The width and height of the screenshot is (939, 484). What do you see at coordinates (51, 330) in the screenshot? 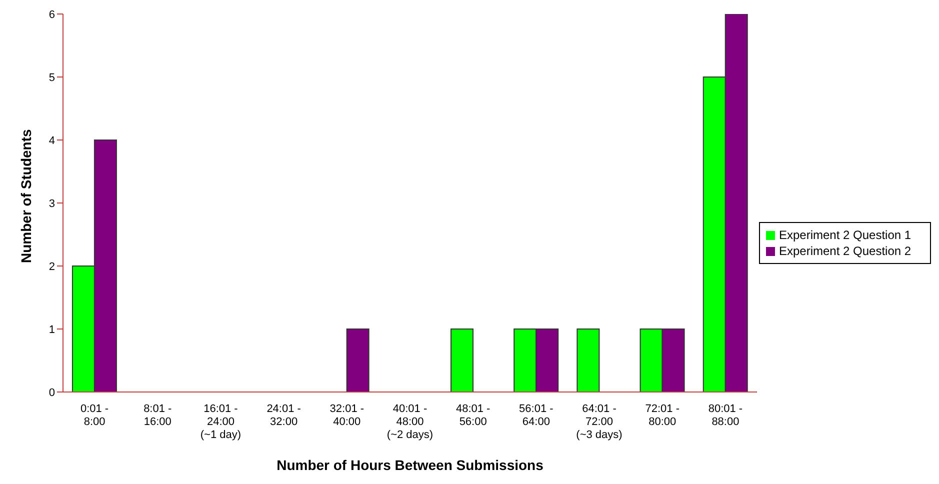
I see `y-tick-label: 1` at bounding box center [51, 330].